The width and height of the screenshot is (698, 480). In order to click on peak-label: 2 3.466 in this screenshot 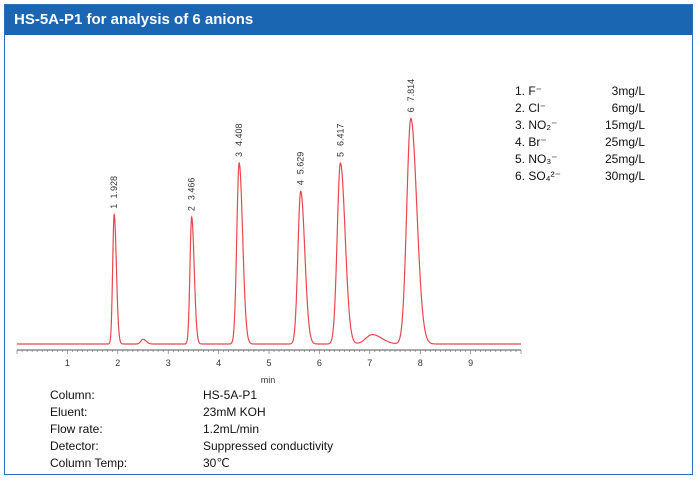, I will do `click(192, 195)`.